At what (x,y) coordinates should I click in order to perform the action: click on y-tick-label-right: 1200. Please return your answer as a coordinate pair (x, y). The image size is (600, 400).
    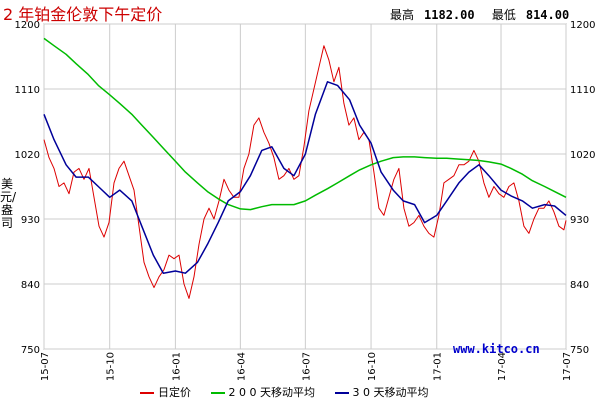
    Looking at the image, I should click on (582, 25).